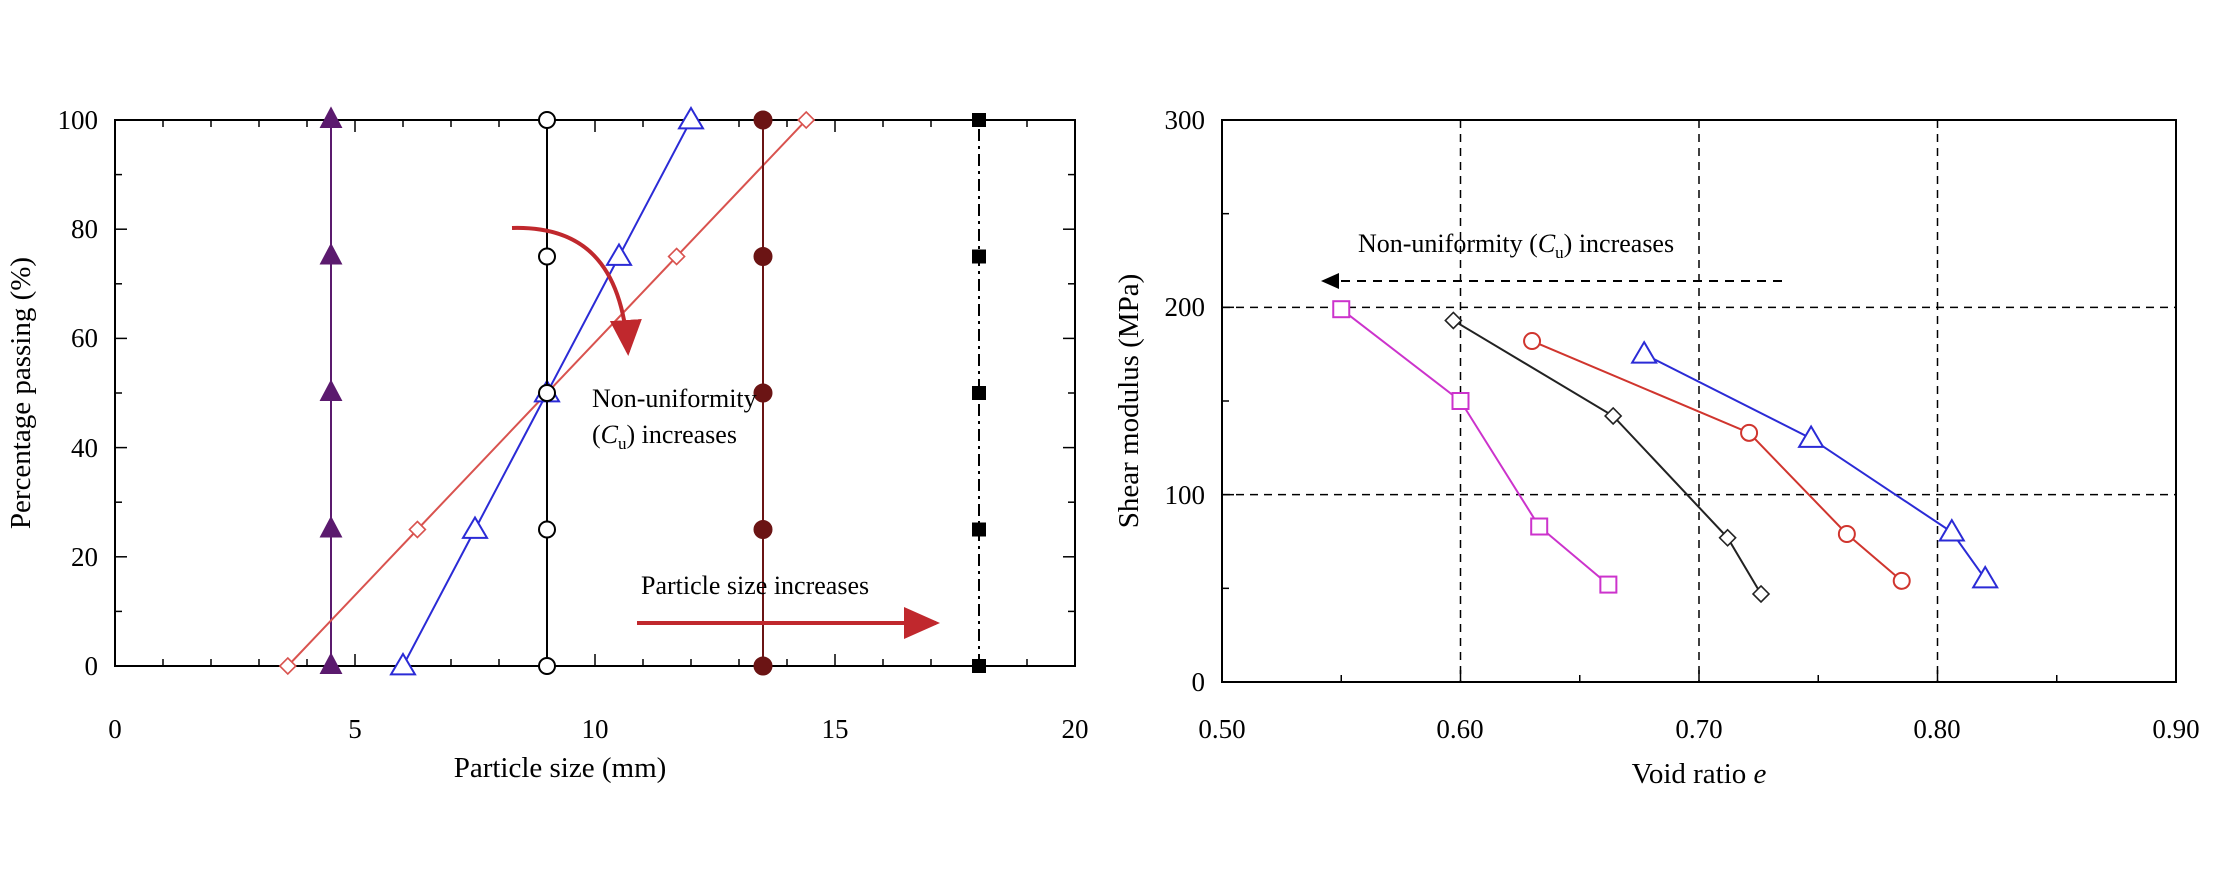 This screenshot has height=886, width=2213. What do you see at coordinates (1221, 729) in the screenshot?
I see `shear-x-tick-050: 0.50` at bounding box center [1221, 729].